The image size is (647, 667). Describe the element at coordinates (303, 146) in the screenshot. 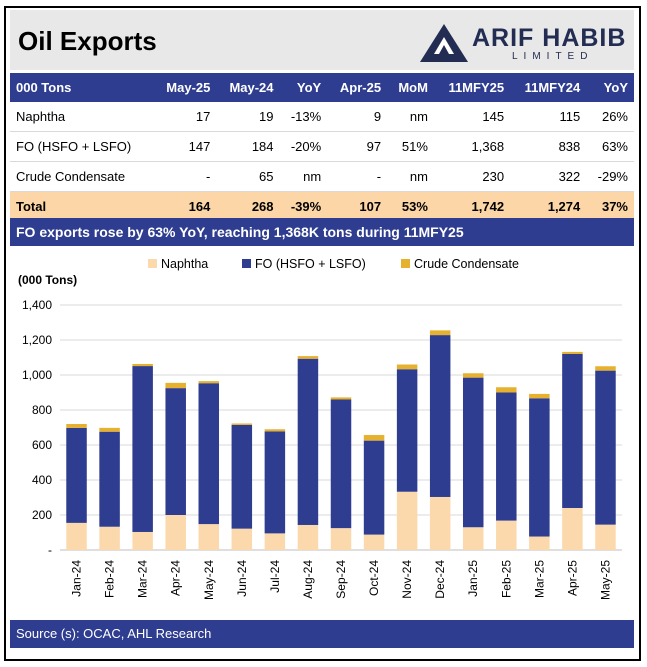

I see `table-cell: -20%` at that location.